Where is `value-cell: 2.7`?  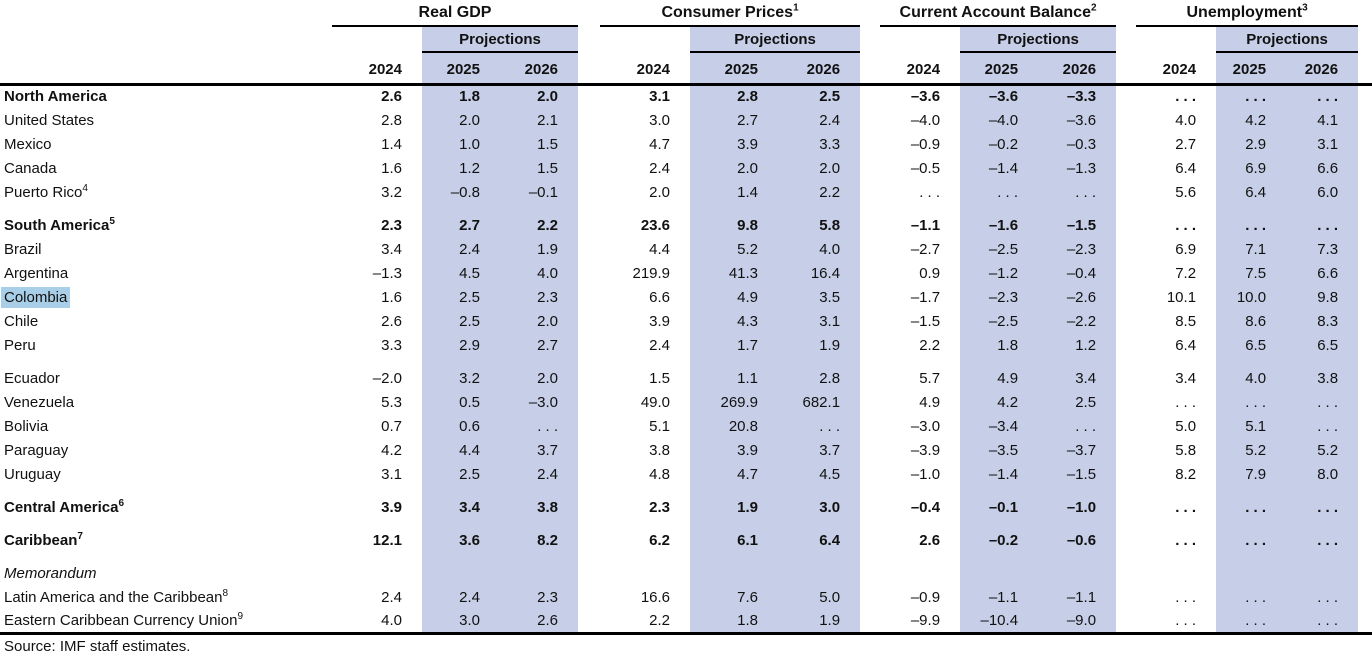 value-cell: 2.7 is located at coordinates (1186, 144).